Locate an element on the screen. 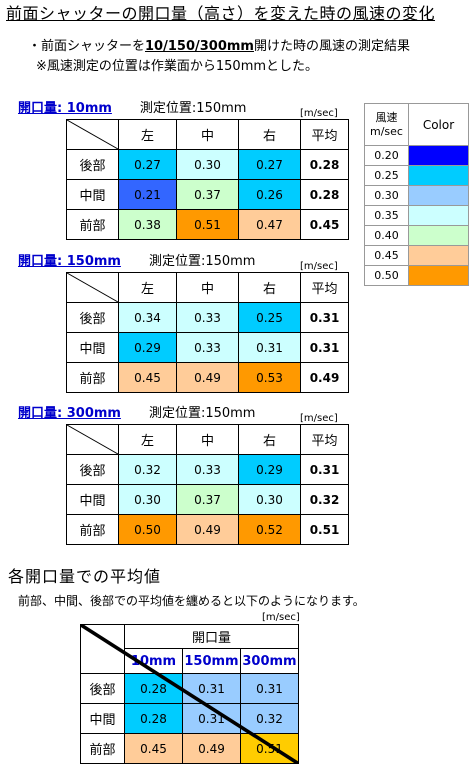 This screenshot has height=773, width=471. legend-value: 0.35 is located at coordinates (386, 215).